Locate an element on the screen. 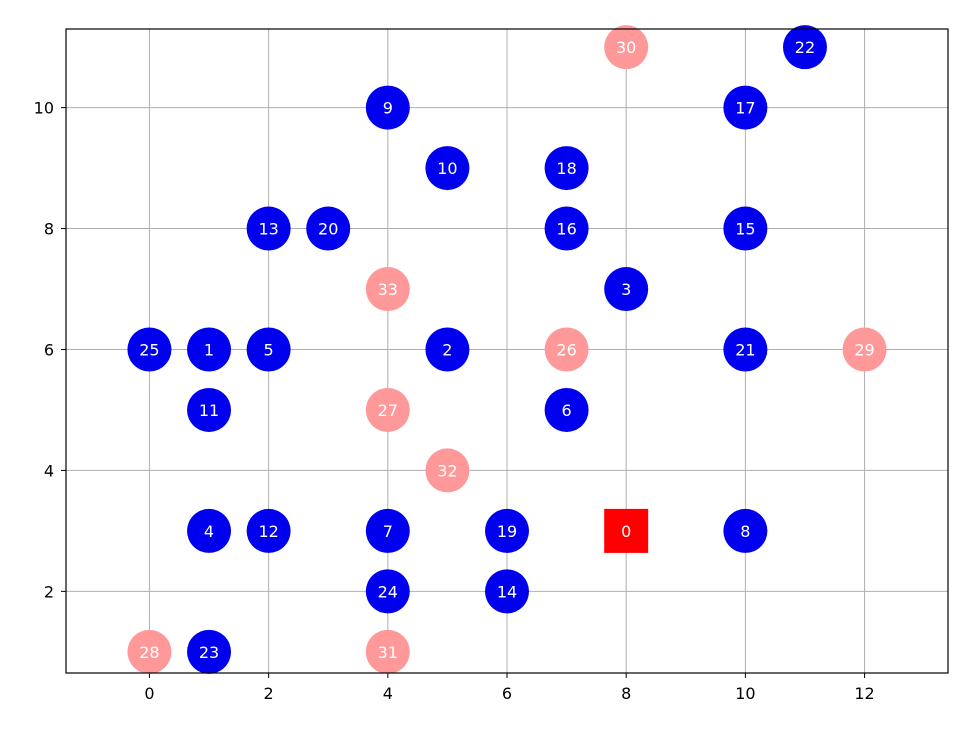  x-tick-label: 2 is located at coordinates (269, 693).